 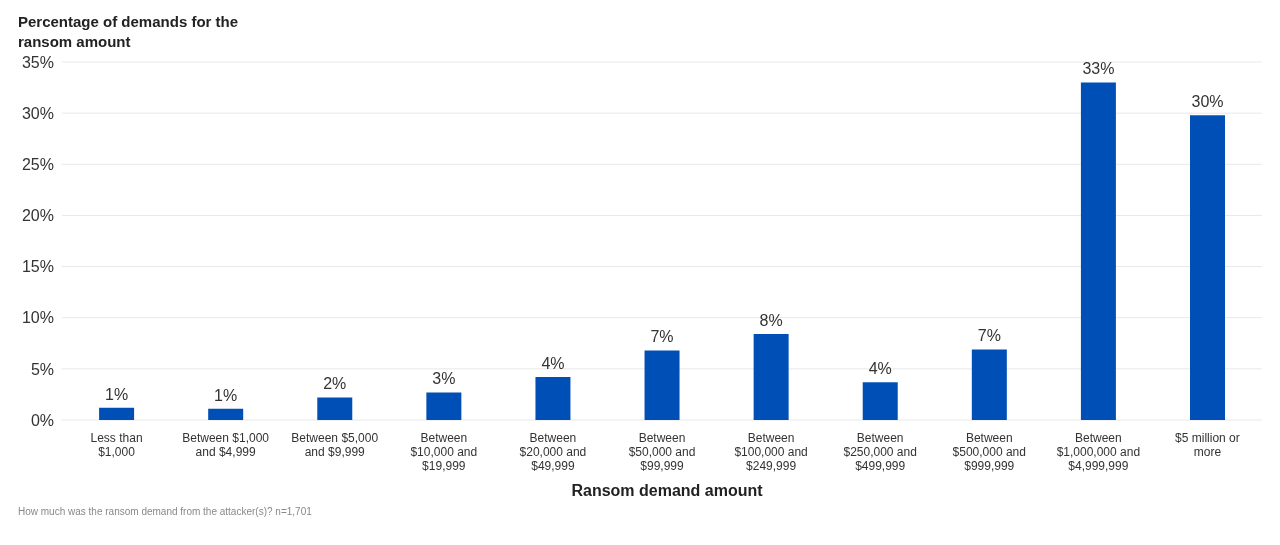 What do you see at coordinates (553, 452) in the screenshot?
I see `x-tick-label: Between $20,000 and $49,999` at bounding box center [553, 452].